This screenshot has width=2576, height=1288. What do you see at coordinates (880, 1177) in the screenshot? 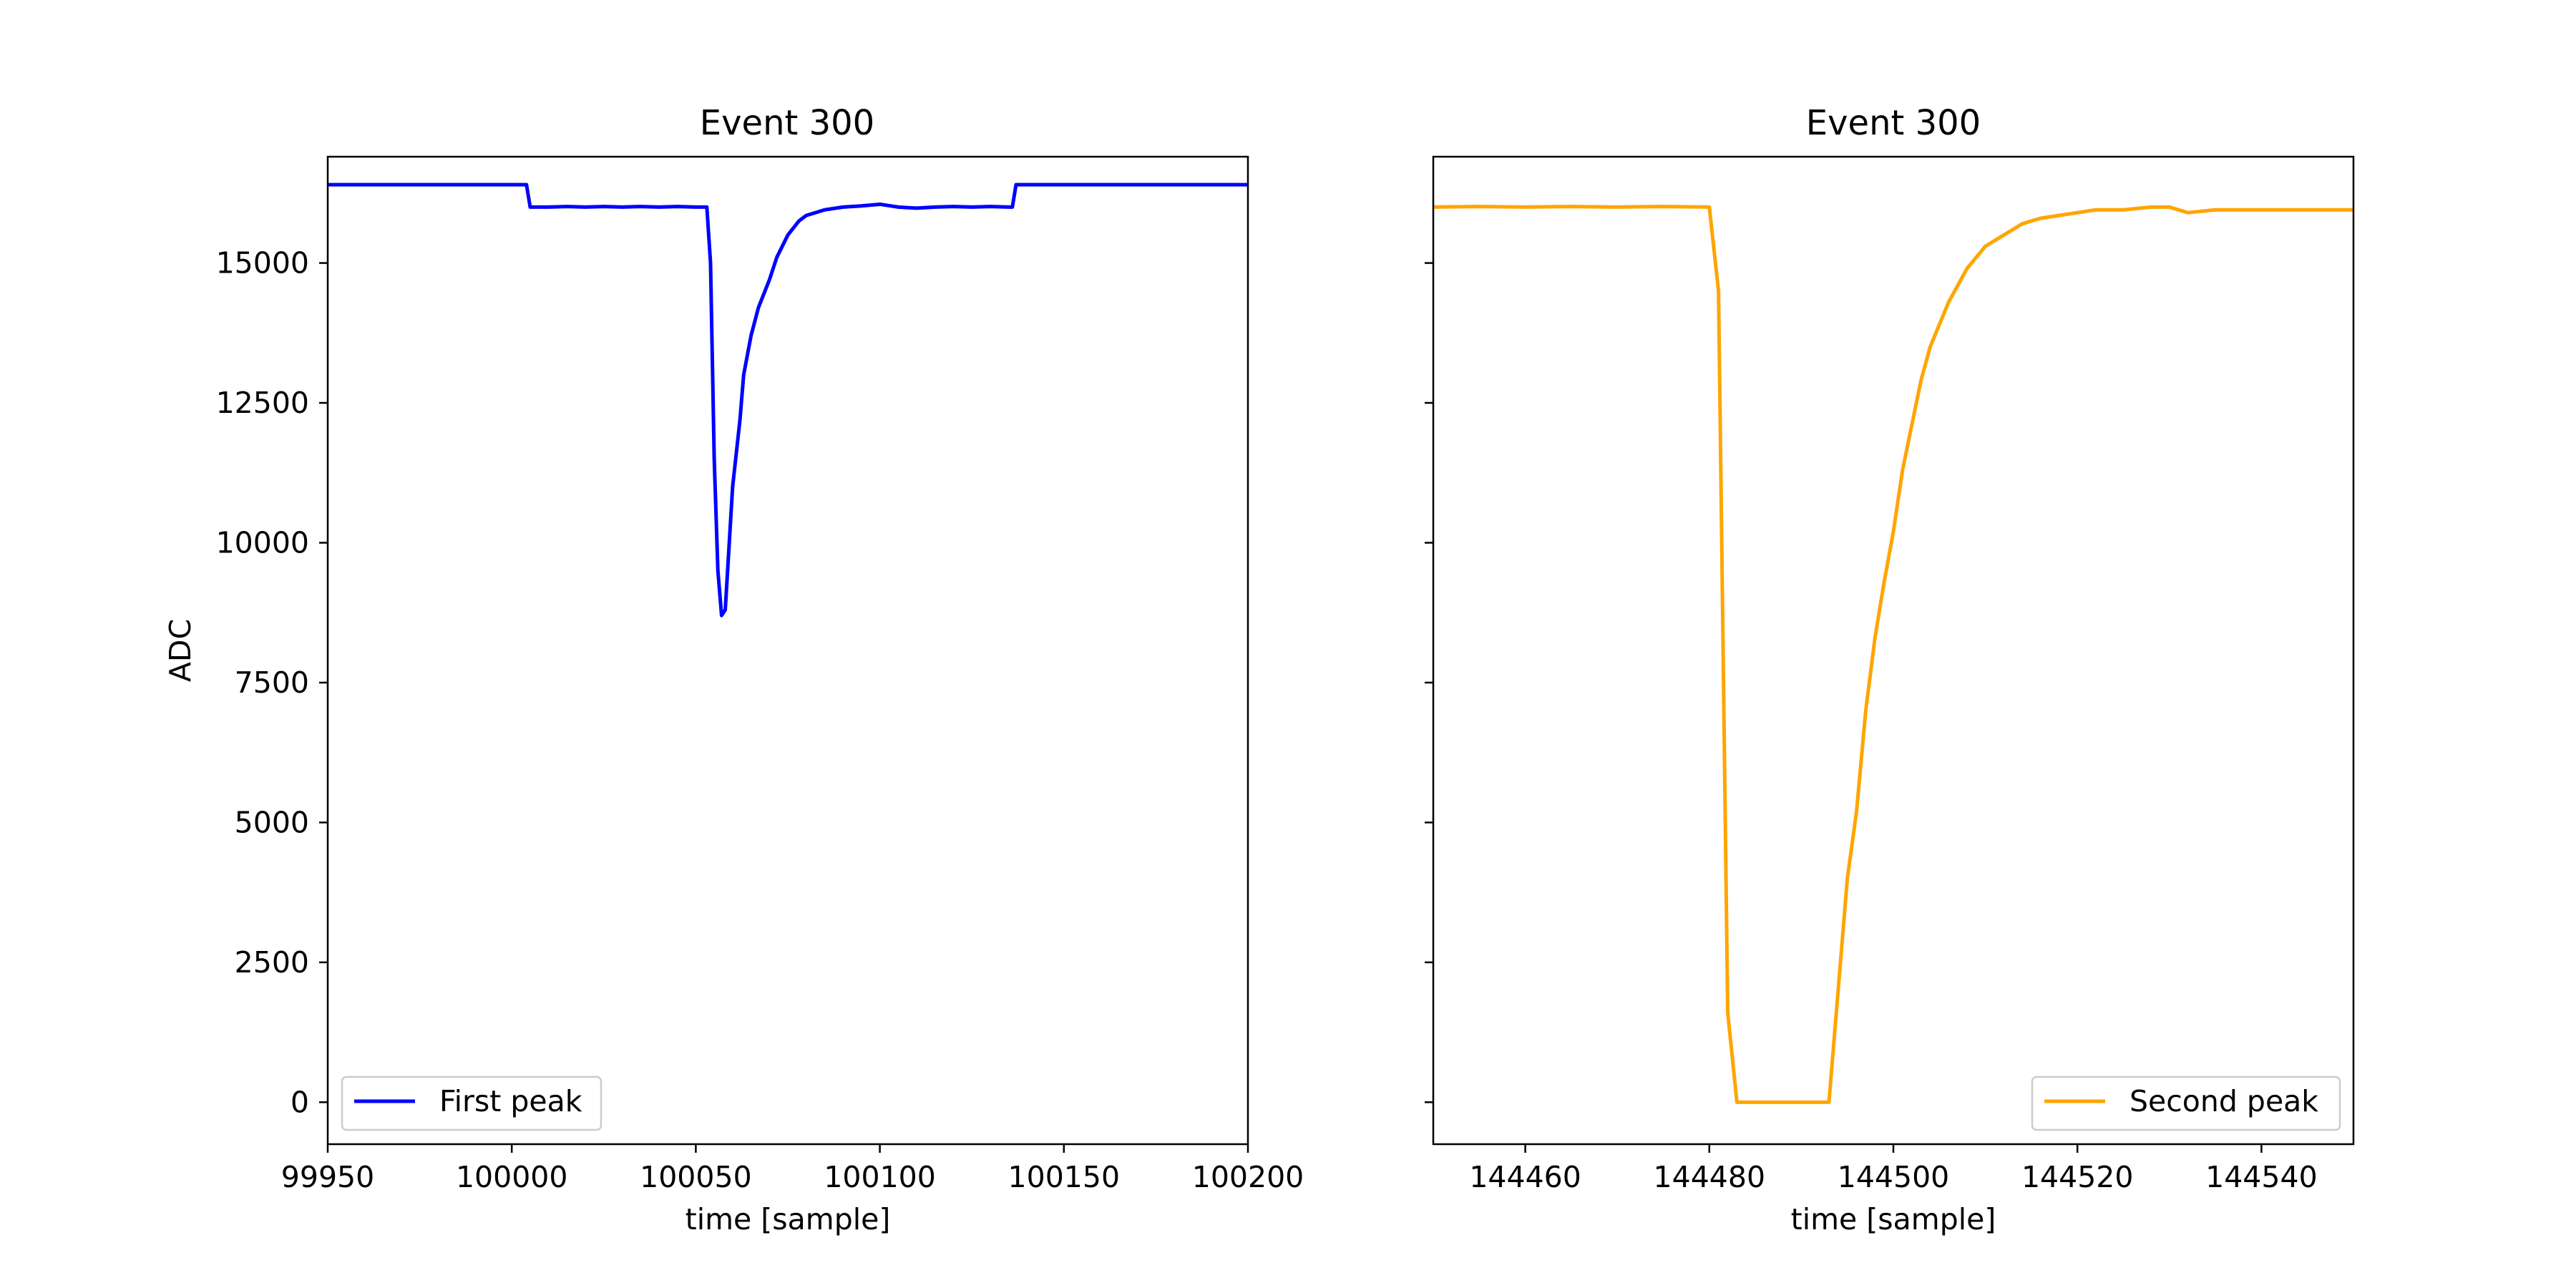
I see `x-tick-label: 100100` at bounding box center [880, 1177].